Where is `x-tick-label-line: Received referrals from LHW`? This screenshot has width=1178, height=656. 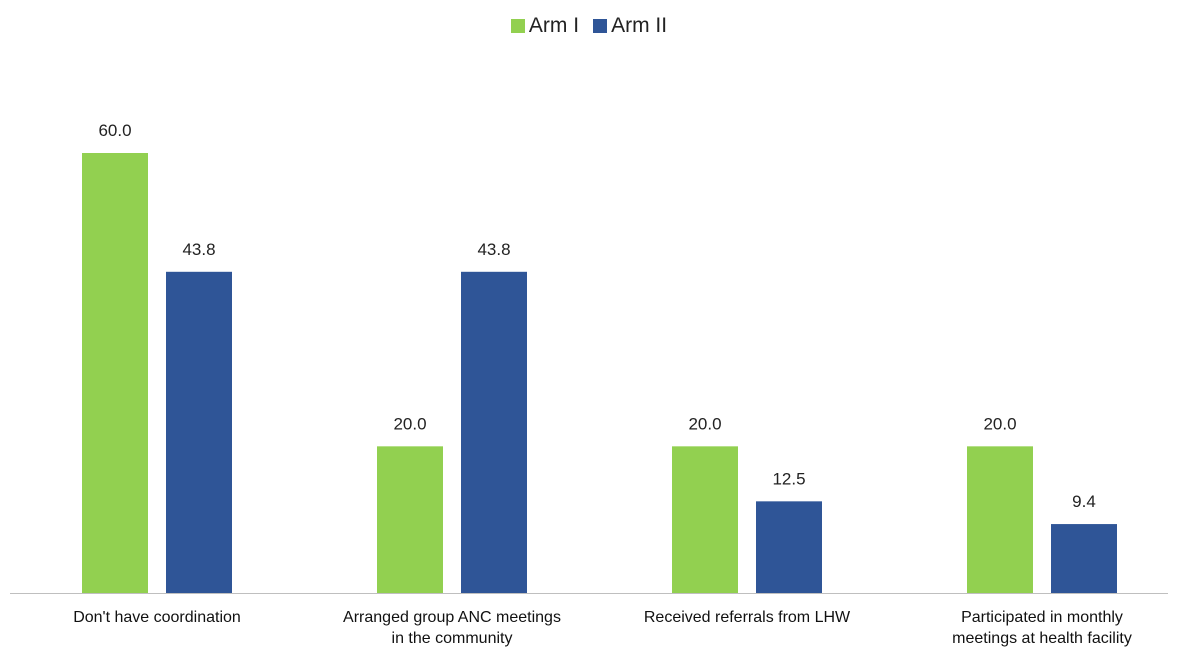 x-tick-label-line: Received referrals from LHW is located at coordinates (747, 617).